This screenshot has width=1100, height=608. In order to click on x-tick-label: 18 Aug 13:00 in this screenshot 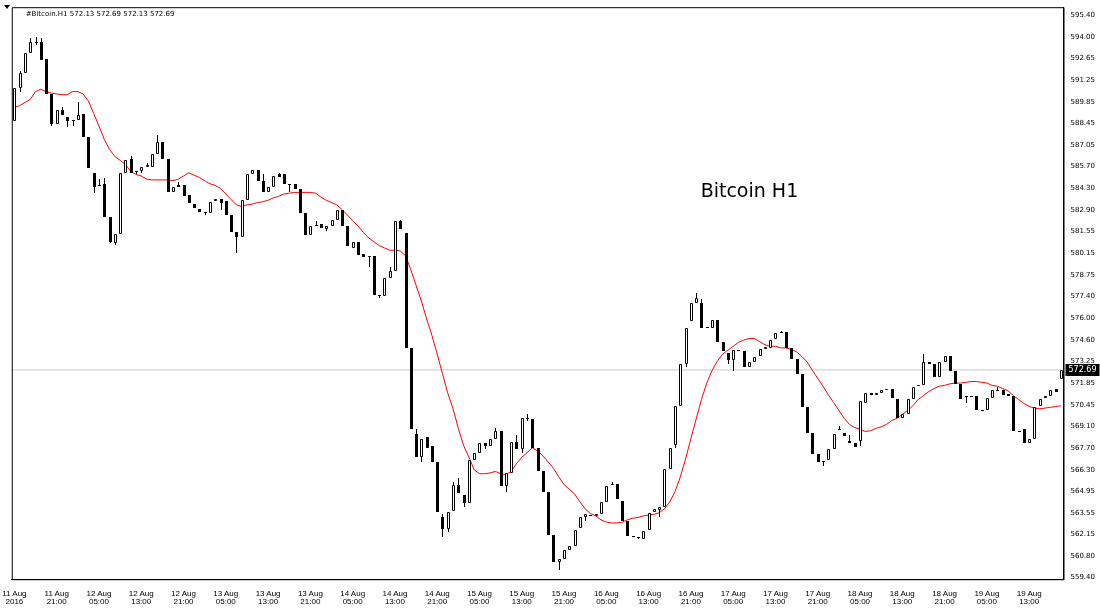, I will do `click(902, 597)`.